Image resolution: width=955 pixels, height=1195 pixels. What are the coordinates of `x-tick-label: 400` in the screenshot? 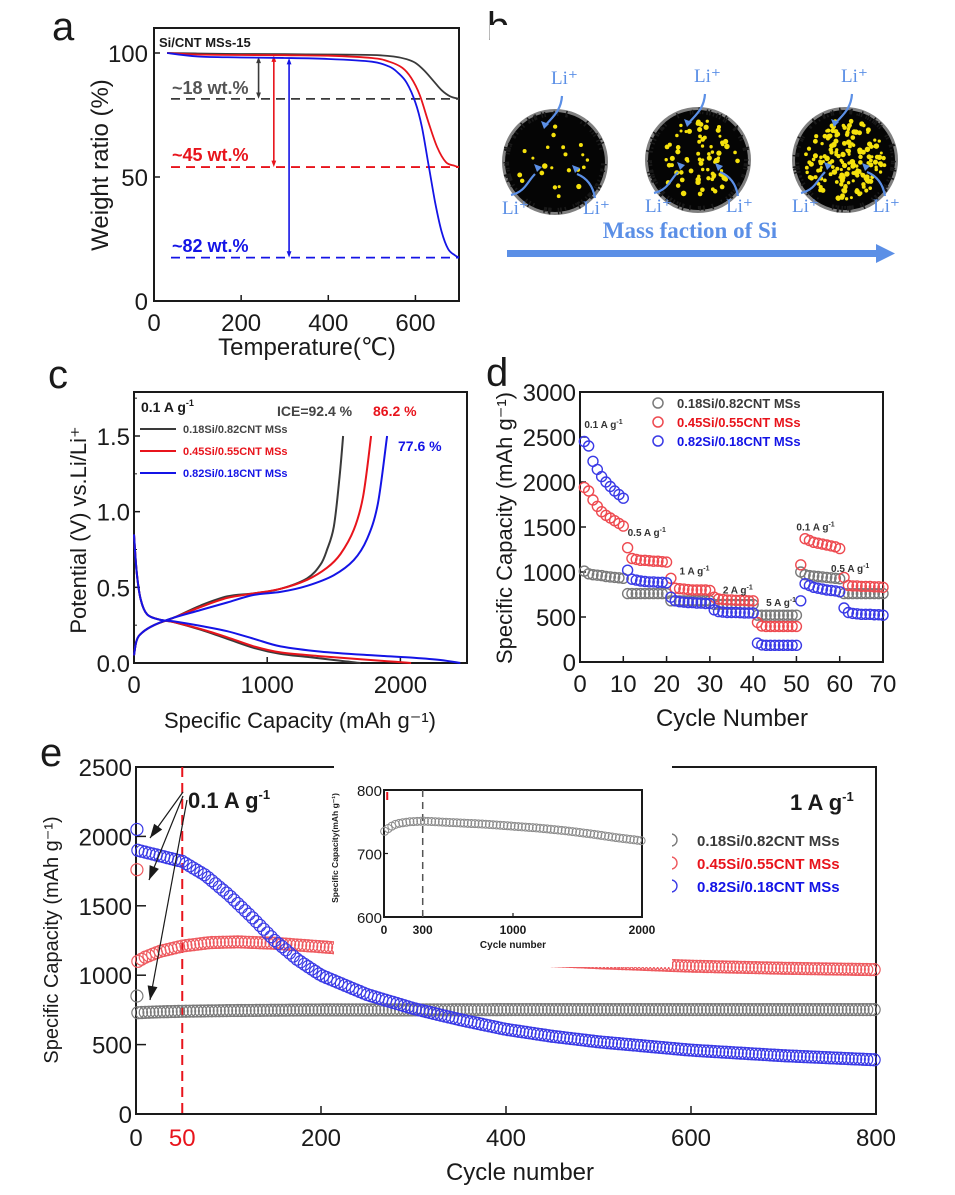 It's located at (328, 323).